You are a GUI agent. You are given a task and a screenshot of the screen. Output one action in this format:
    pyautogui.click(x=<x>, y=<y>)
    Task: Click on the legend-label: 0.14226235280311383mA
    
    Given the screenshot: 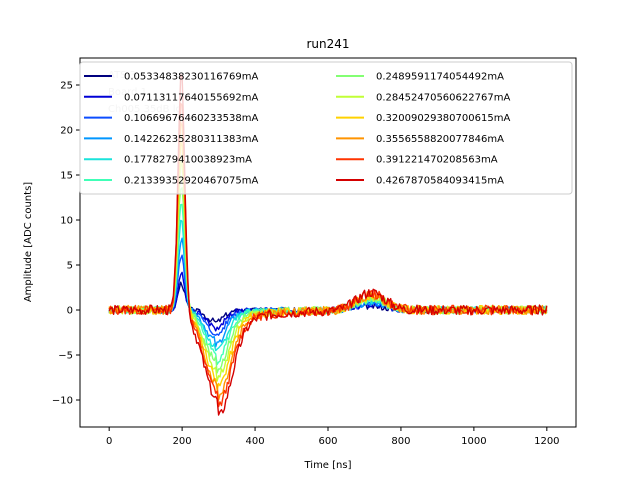 What is the action you would take?
    pyautogui.click(x=191, y=139)
    